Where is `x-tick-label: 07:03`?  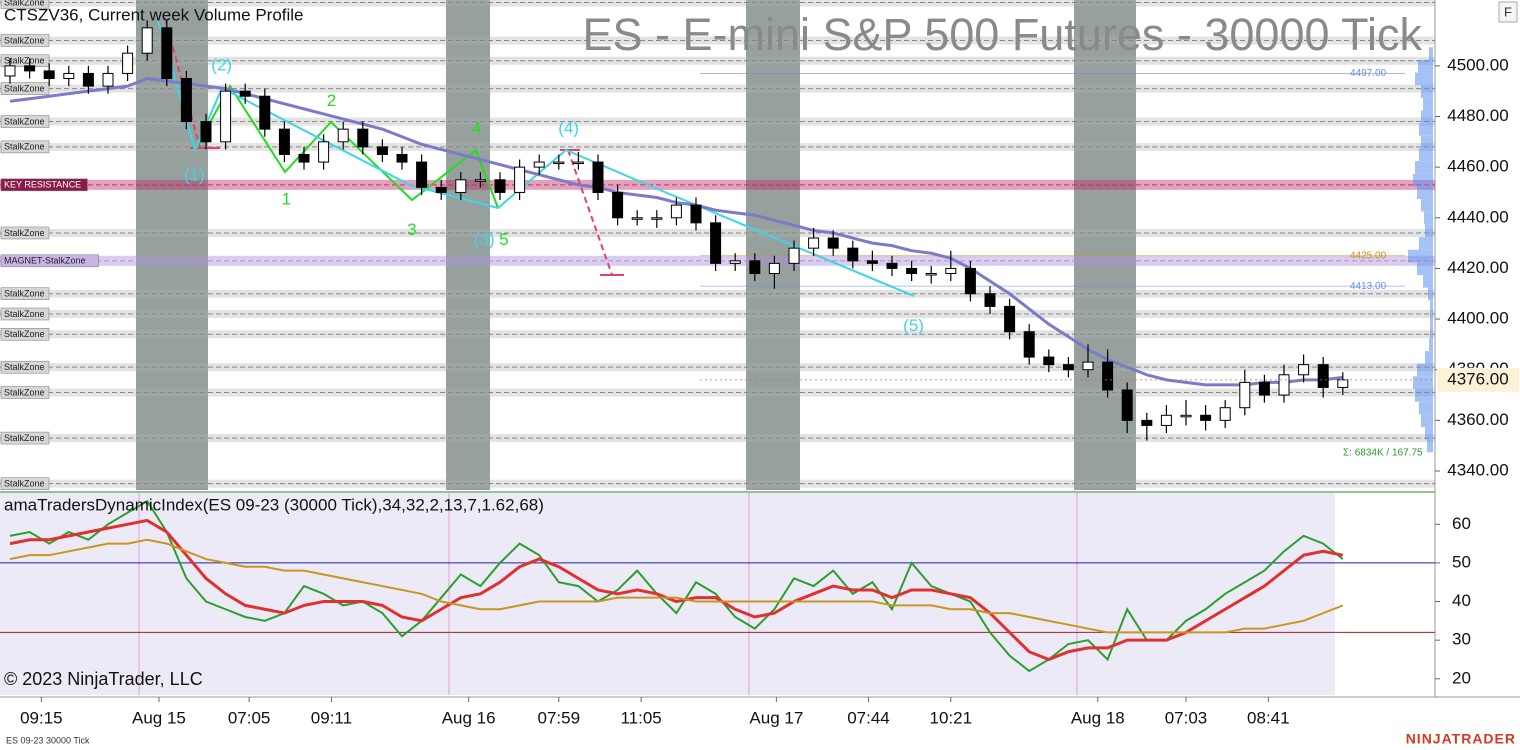
x-tick-label: 07:03 is located at coordinates (1186, 717).